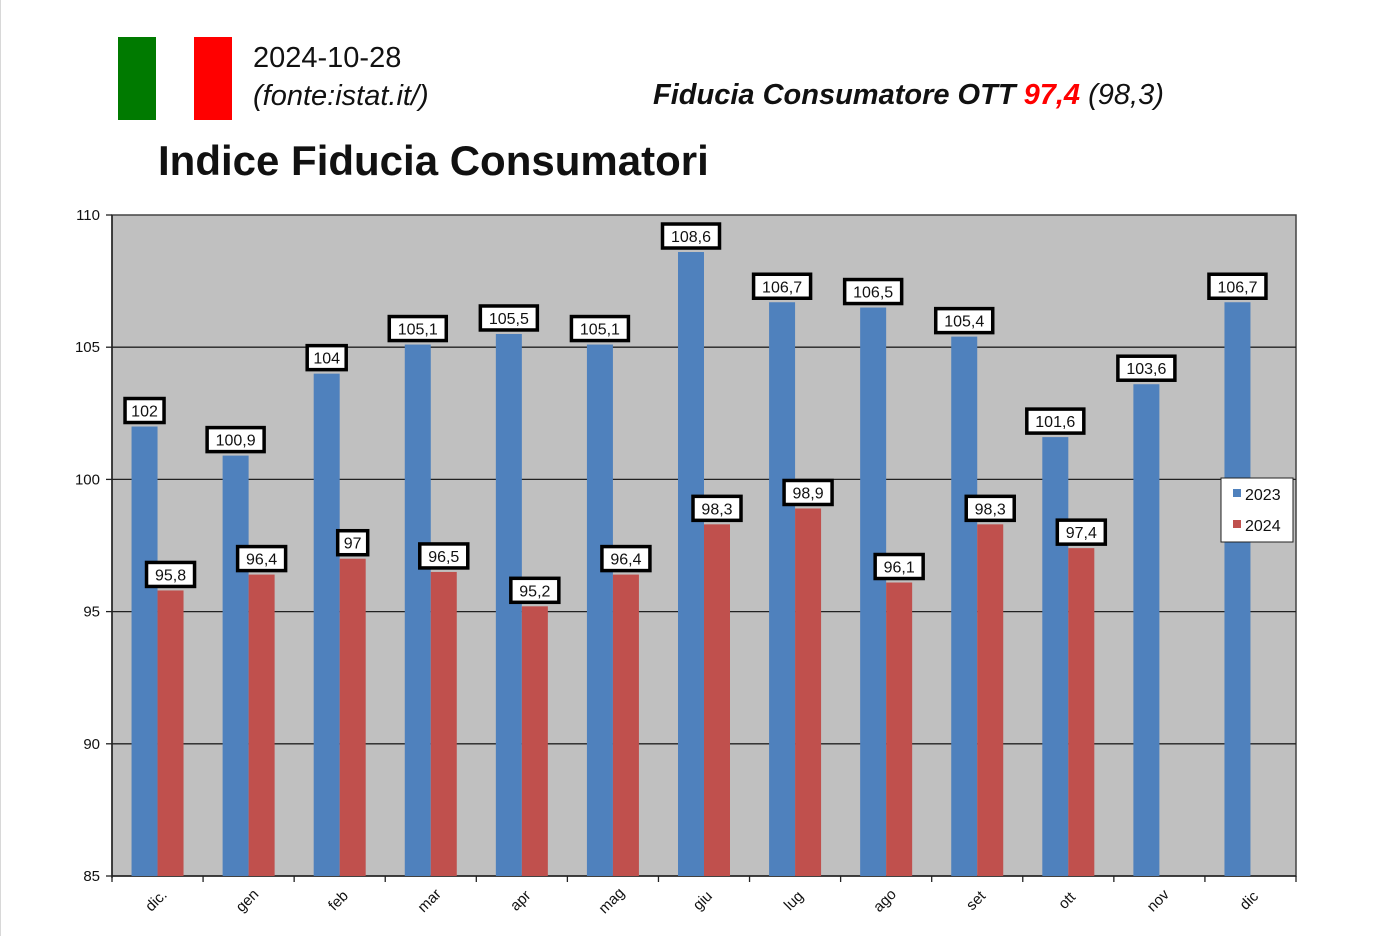 The width and height of the screenshot is (1382, 936). Describe the element at coordinates (1126, 95) in the screenshot. I see `headline-previous: (98,3)` at that location.